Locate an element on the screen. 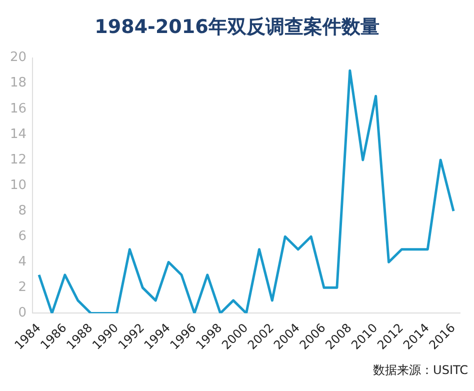  y-tick-label: 14 is located at coordinates (18, 134).